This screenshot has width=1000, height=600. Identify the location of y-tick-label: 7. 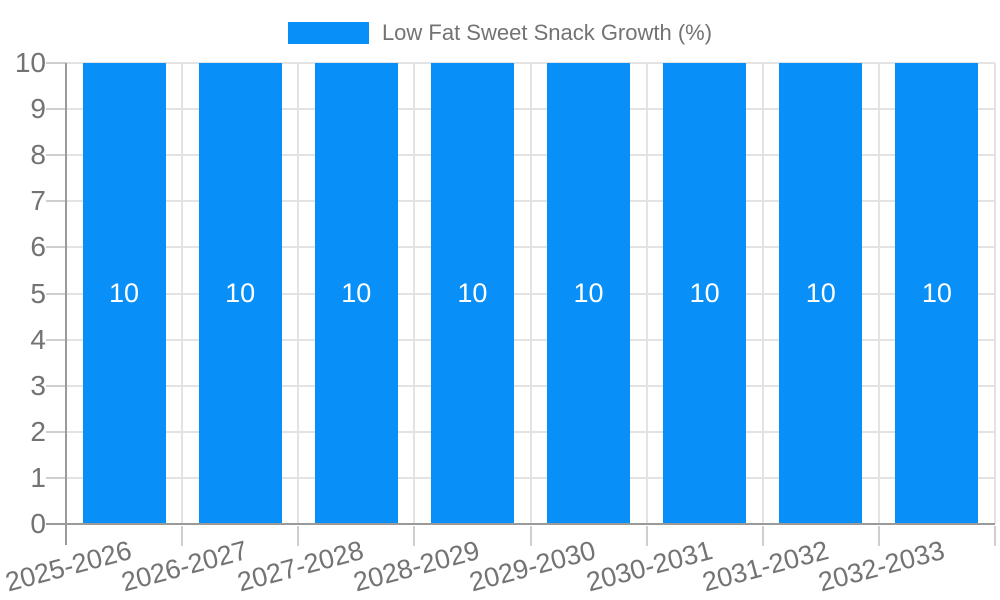
(38, 201).